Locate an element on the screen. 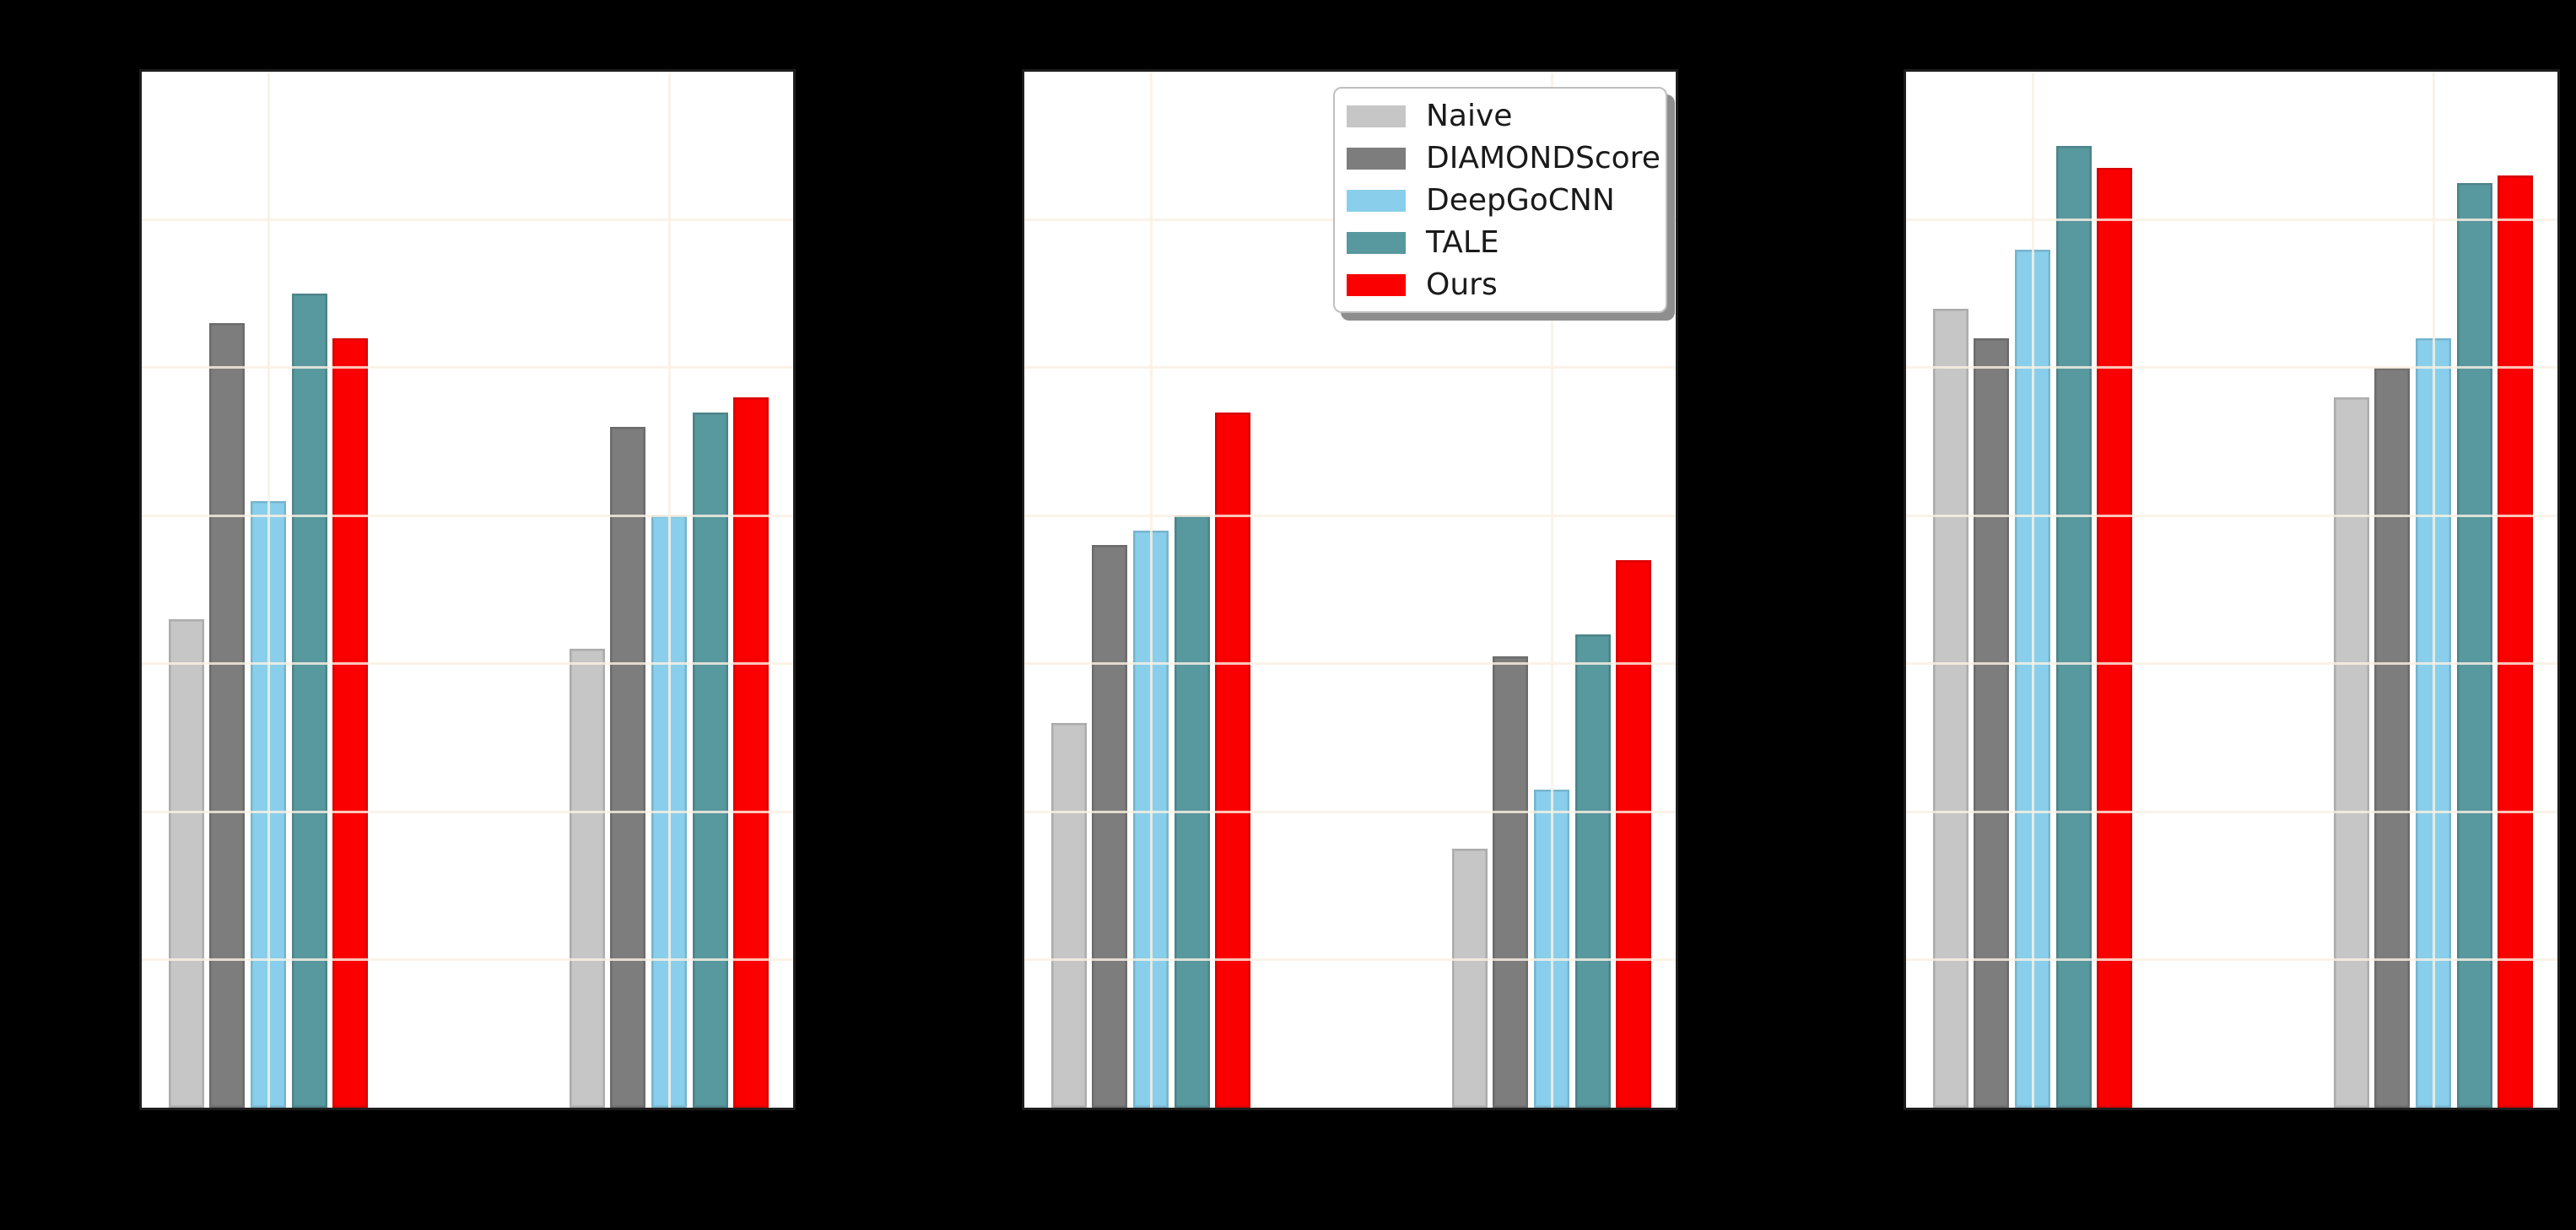 The width and height of the screenshot is (2576, 1230). legend: Naive DIAMONDScore DeepGoCNN TALE Ours is located at coordinates (1500, 200).